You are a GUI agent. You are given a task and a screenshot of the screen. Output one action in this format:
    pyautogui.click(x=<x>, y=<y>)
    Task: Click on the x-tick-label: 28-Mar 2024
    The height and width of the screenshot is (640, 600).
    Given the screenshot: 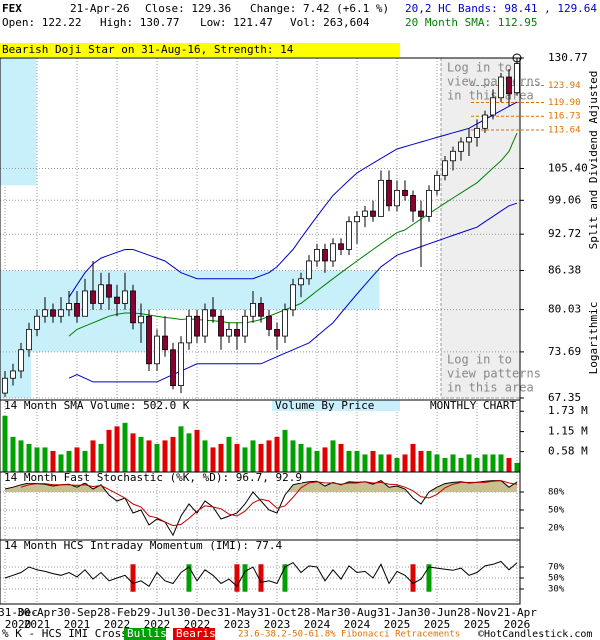 What is the action you would take?
    pyautogui.click(x=317, y=618)
    